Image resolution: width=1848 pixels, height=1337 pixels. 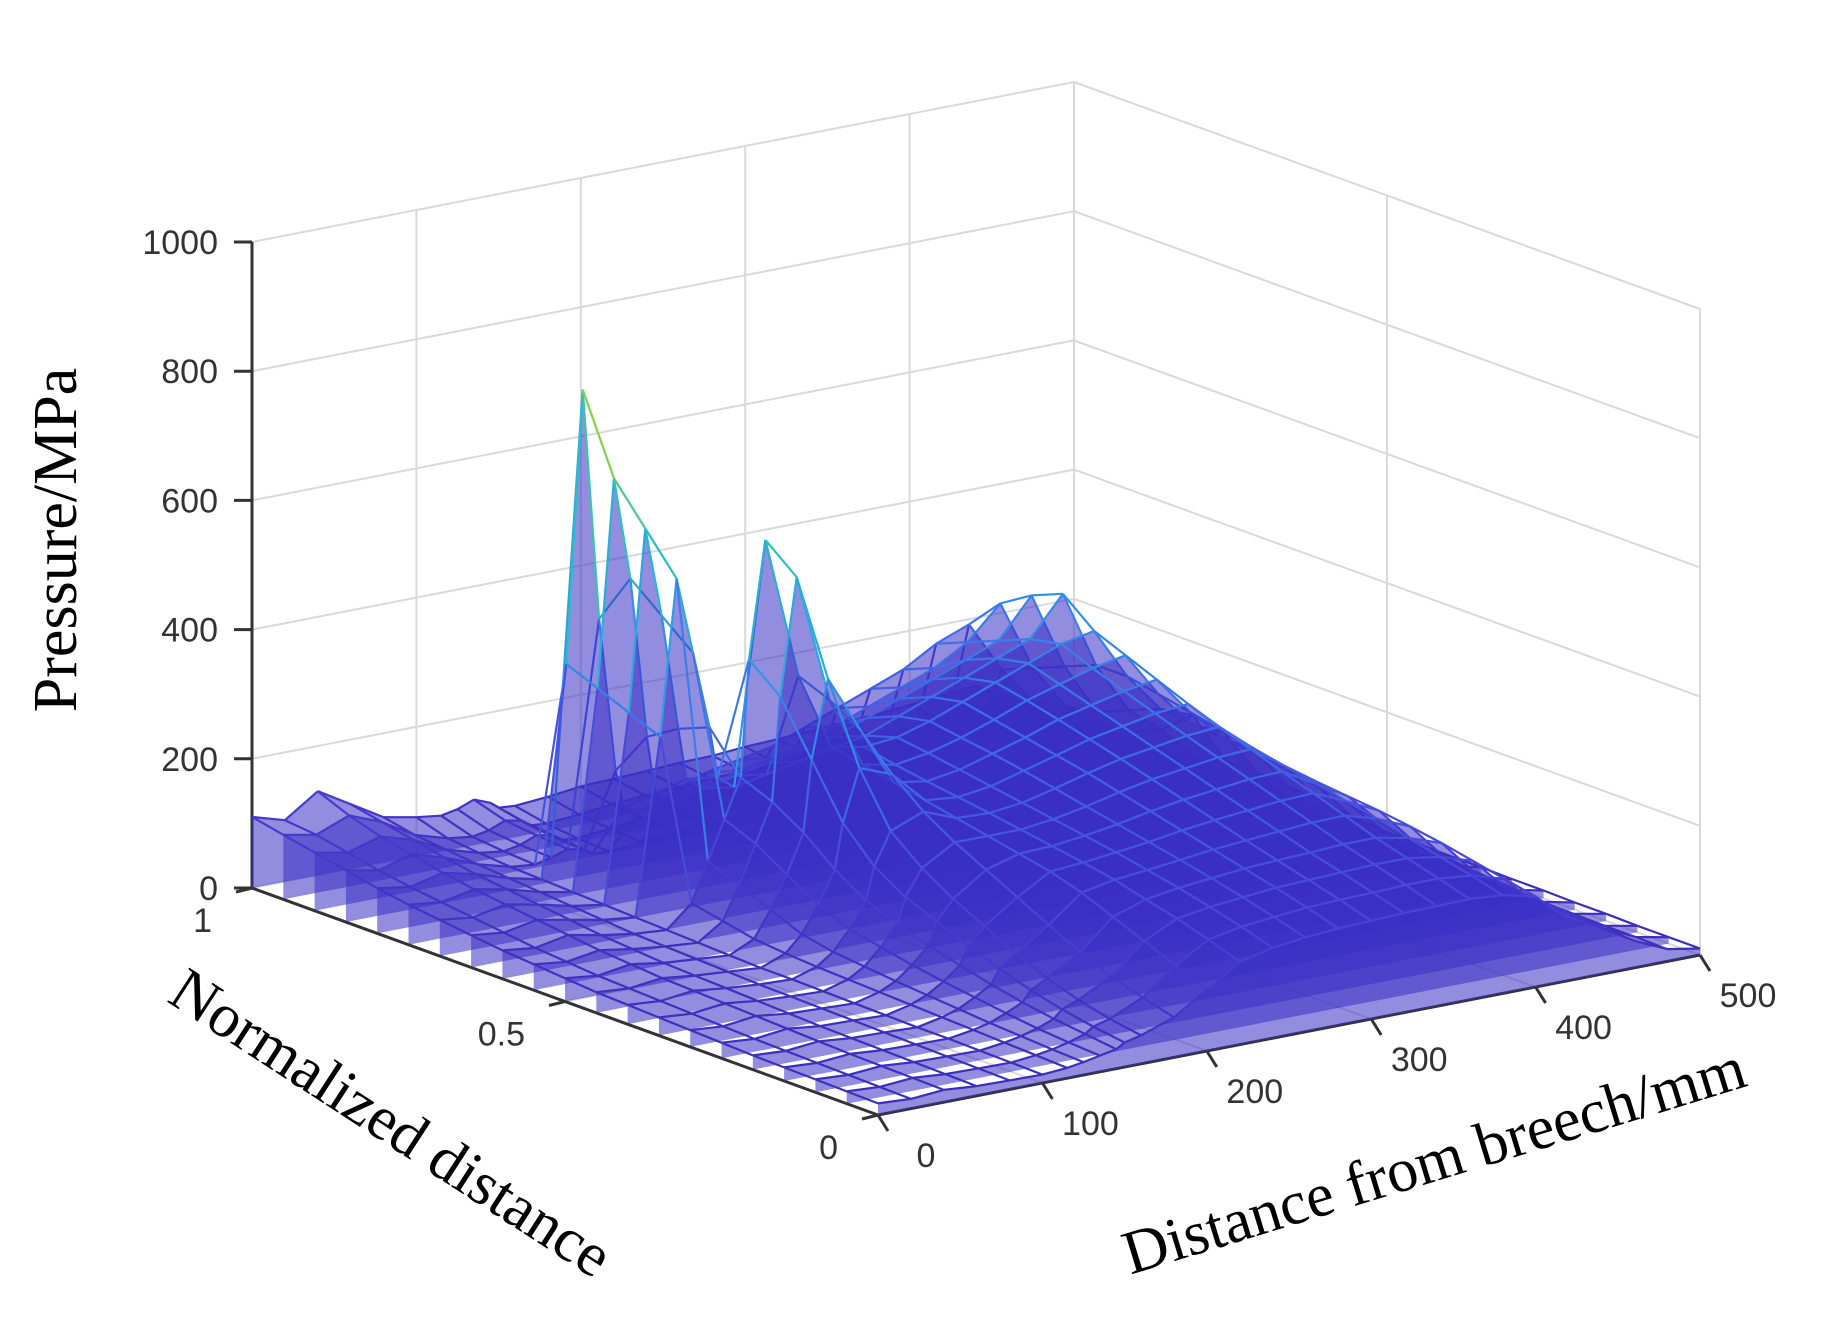 What do you see at coordinates (1705, 963) in the screenshot?
I see `x-tick-mark` at bounding box center [1705, 963].